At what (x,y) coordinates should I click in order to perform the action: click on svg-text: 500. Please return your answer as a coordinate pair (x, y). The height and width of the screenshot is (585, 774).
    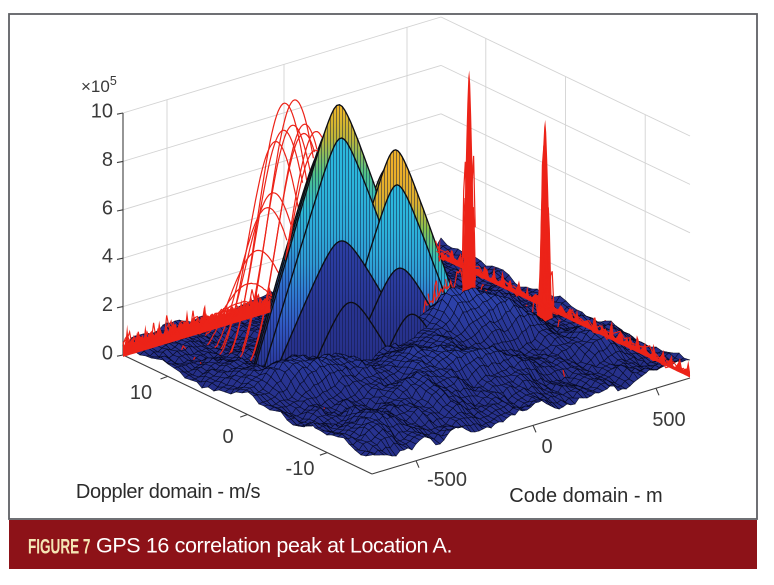
    Looking at the image, I should click on (668, 420).